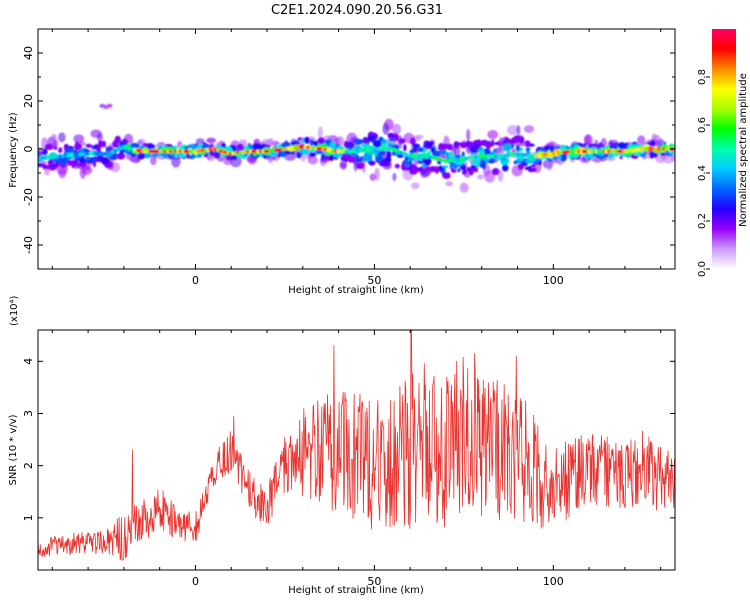 The image size is (750, 600). Describe the element at coordinates (374, 581) in the screenshot. I see `snr-x-tick-label: 50` at that location.